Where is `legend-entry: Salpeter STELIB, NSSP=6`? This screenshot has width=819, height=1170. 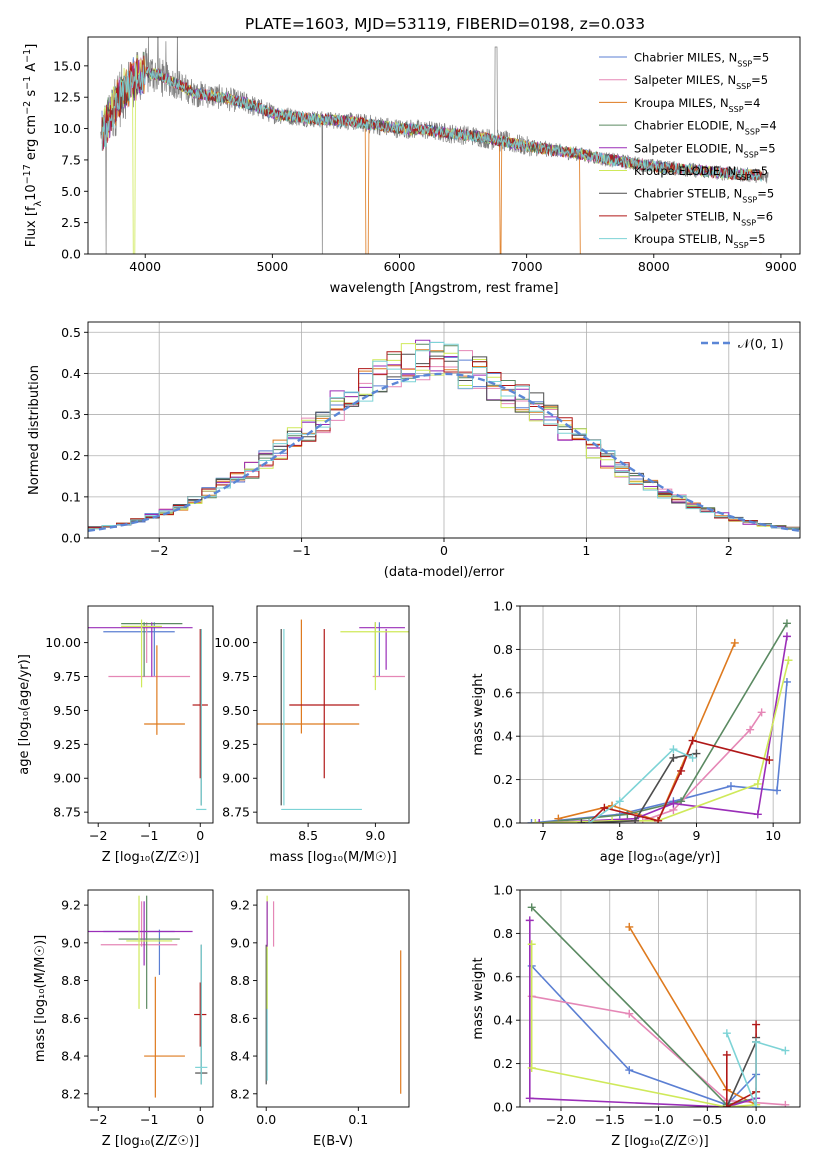 legend-entry: Salpeter STELIB, NSSP=6 is located at coordinates (703, 218).